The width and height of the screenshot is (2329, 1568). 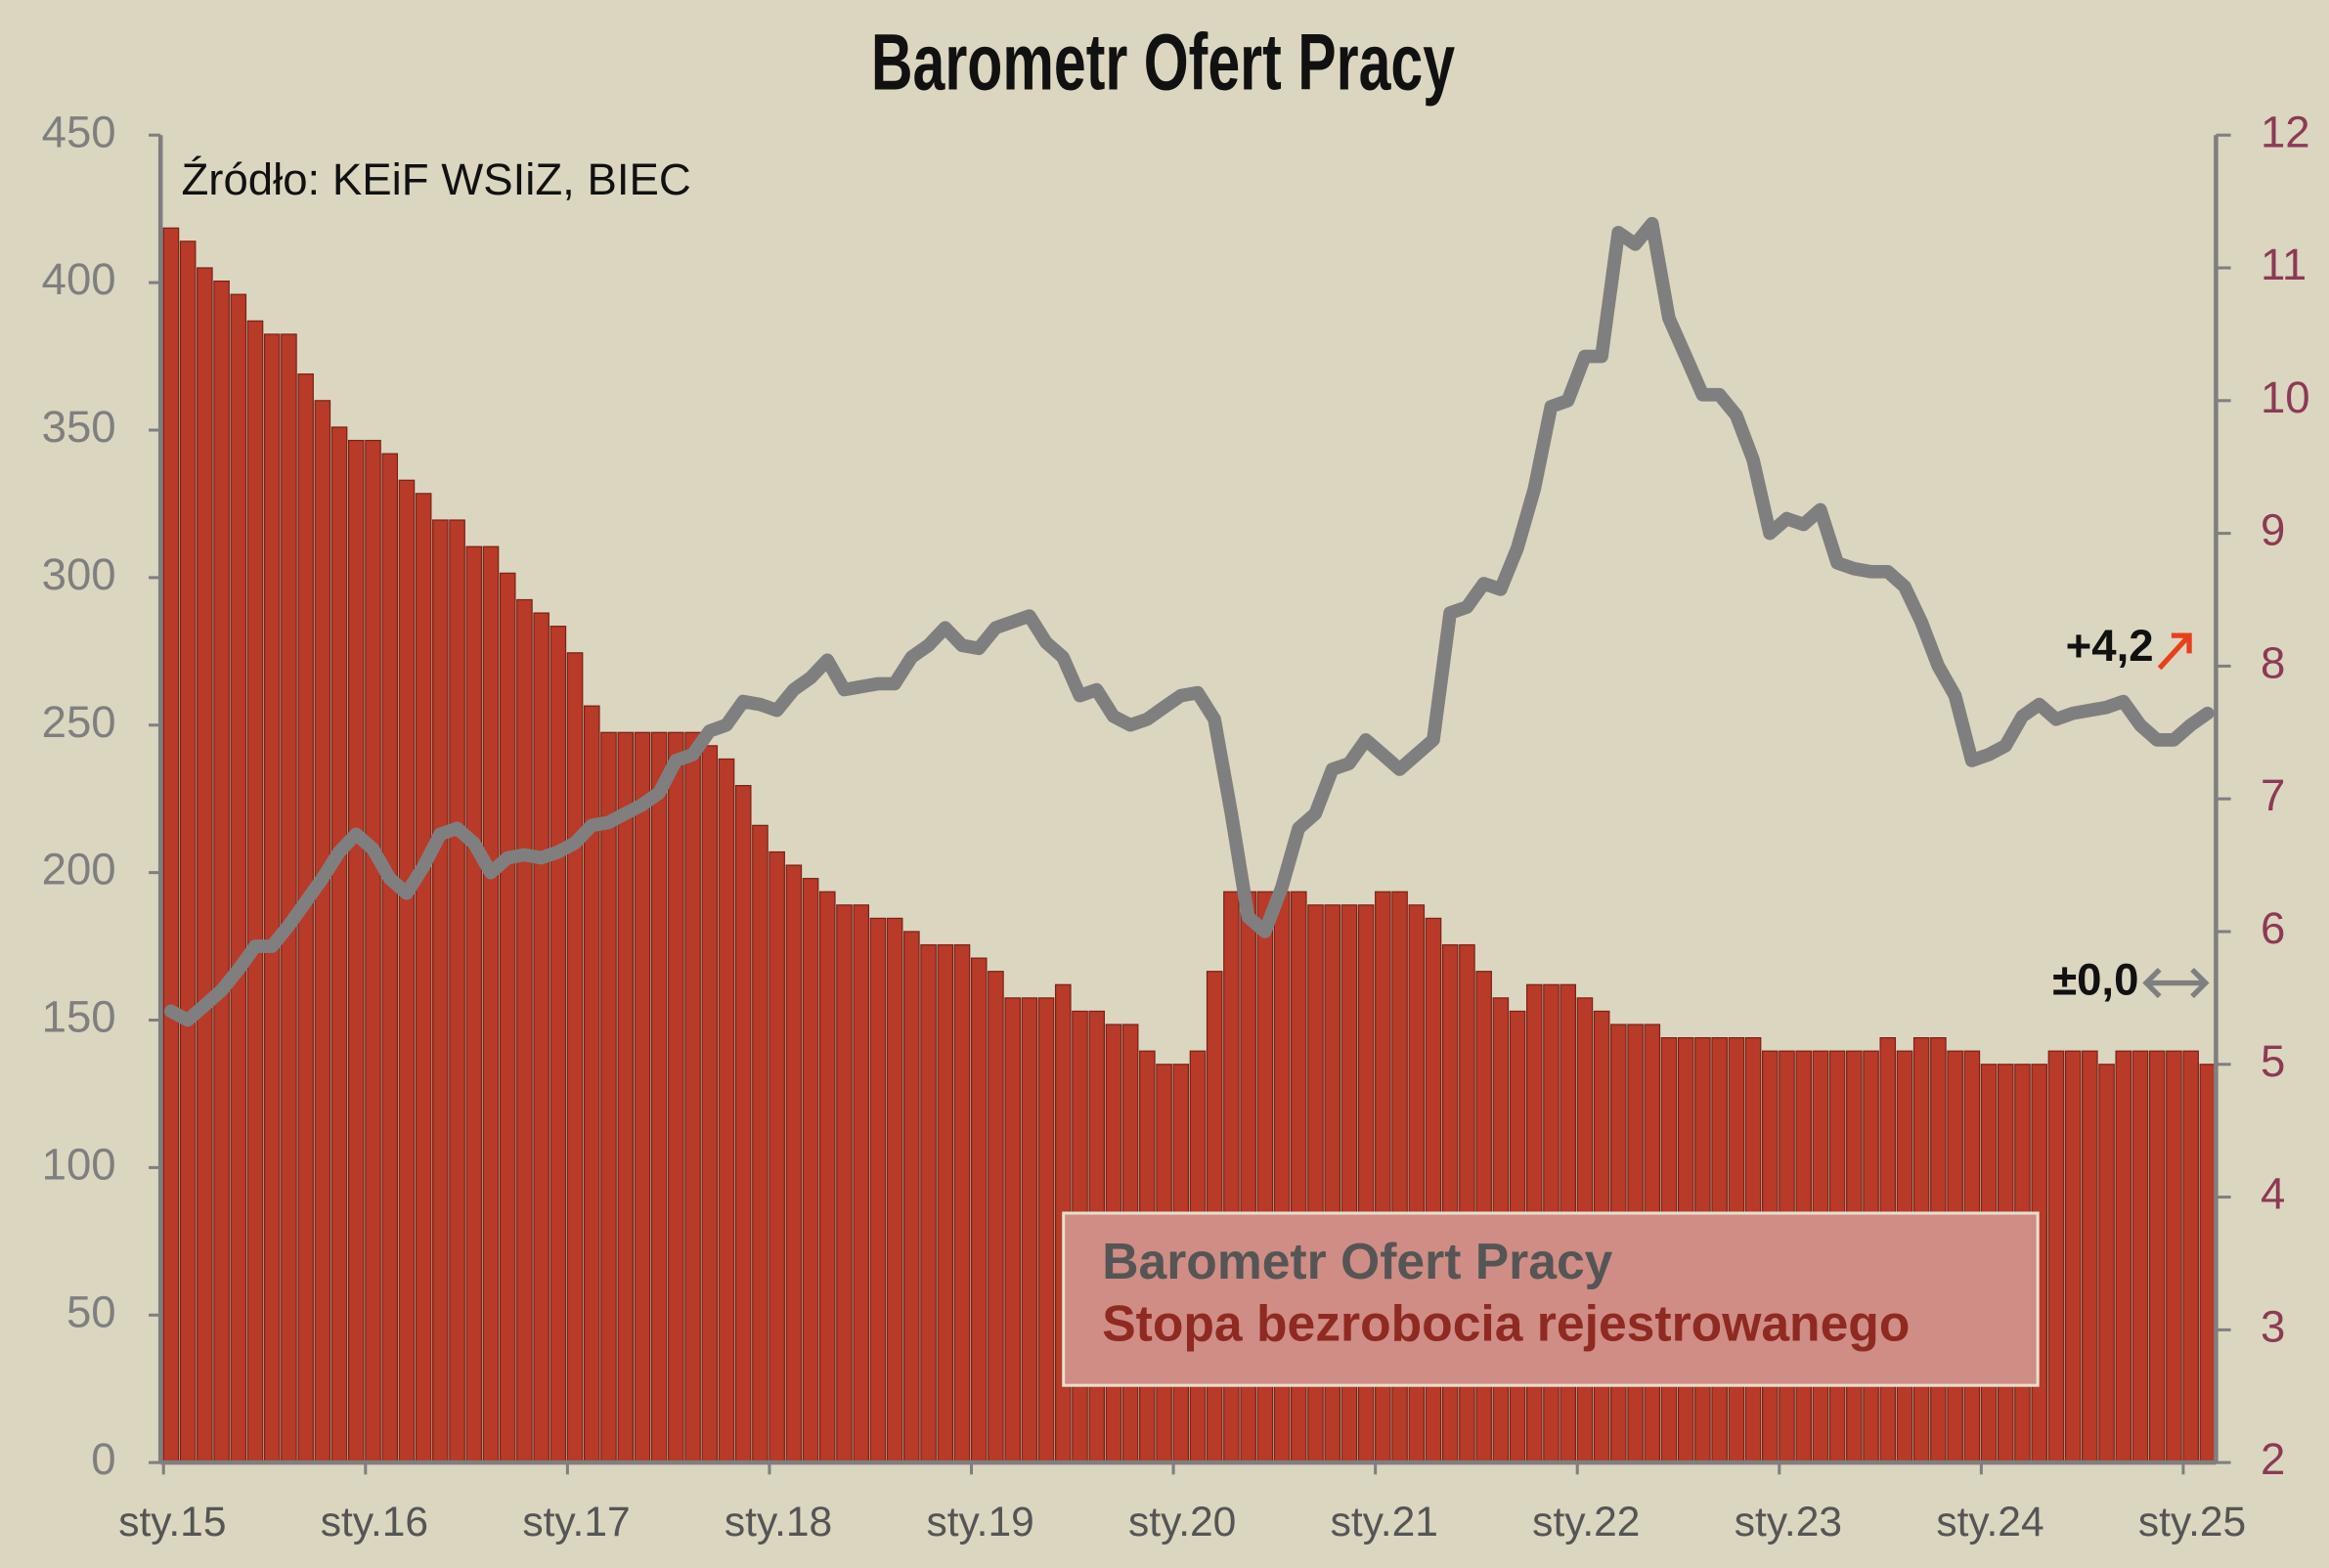 I want to click on chart-title: Barometr Ofert Pracy, so click(x=1163, y=63).